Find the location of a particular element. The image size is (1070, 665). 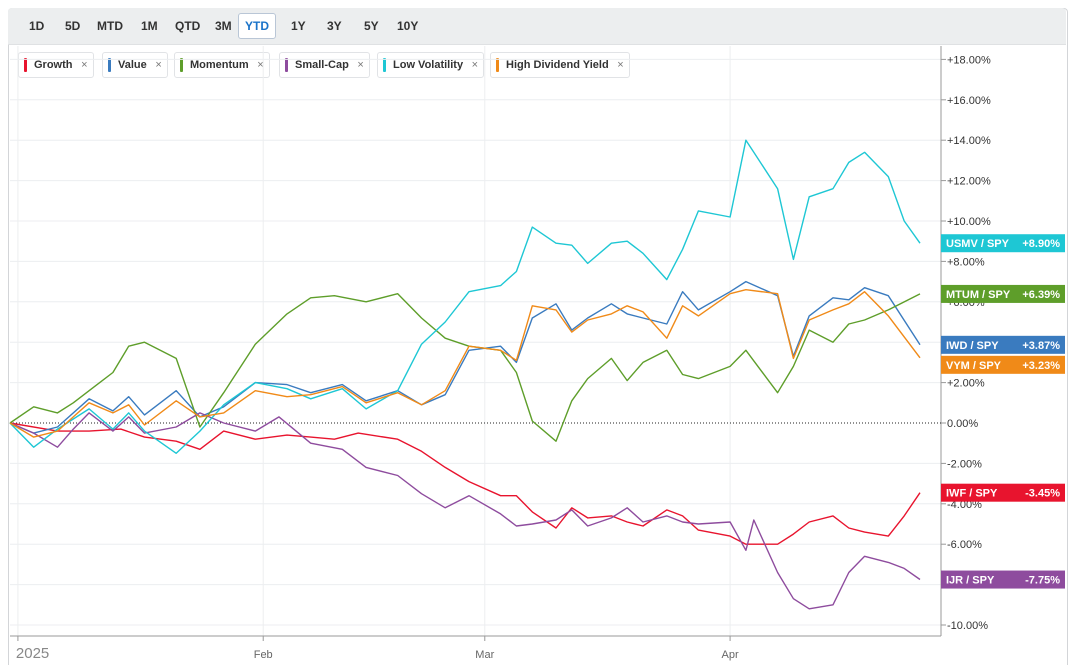

y-tick-label: +18.00% is located at coordinates (969, 60).